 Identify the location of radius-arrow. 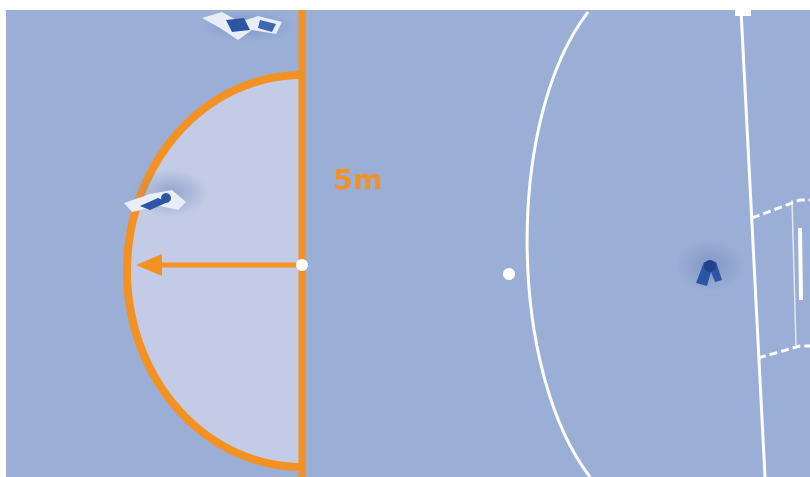
(218, 265).